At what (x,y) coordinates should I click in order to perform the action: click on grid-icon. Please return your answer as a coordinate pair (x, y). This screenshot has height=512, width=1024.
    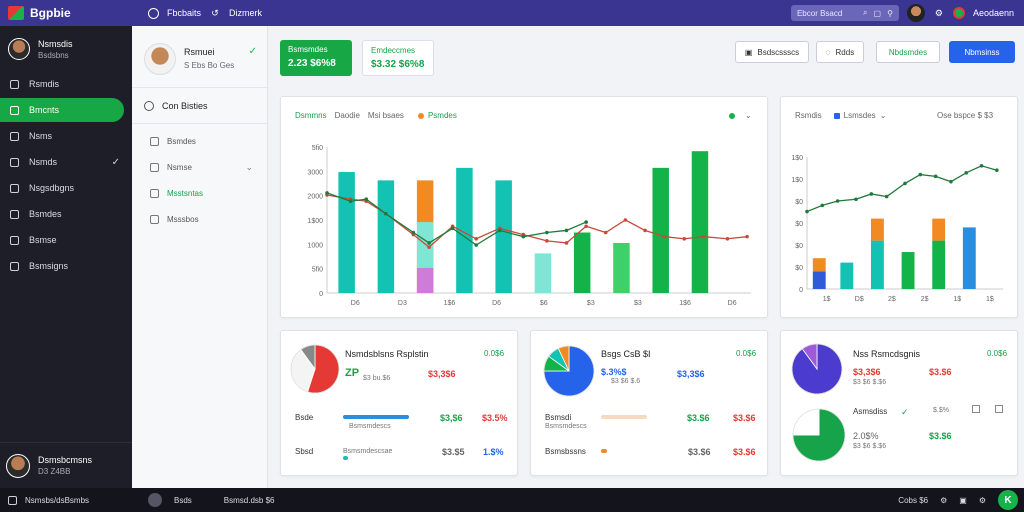
    Looking at the image, I should click on (12, 500).